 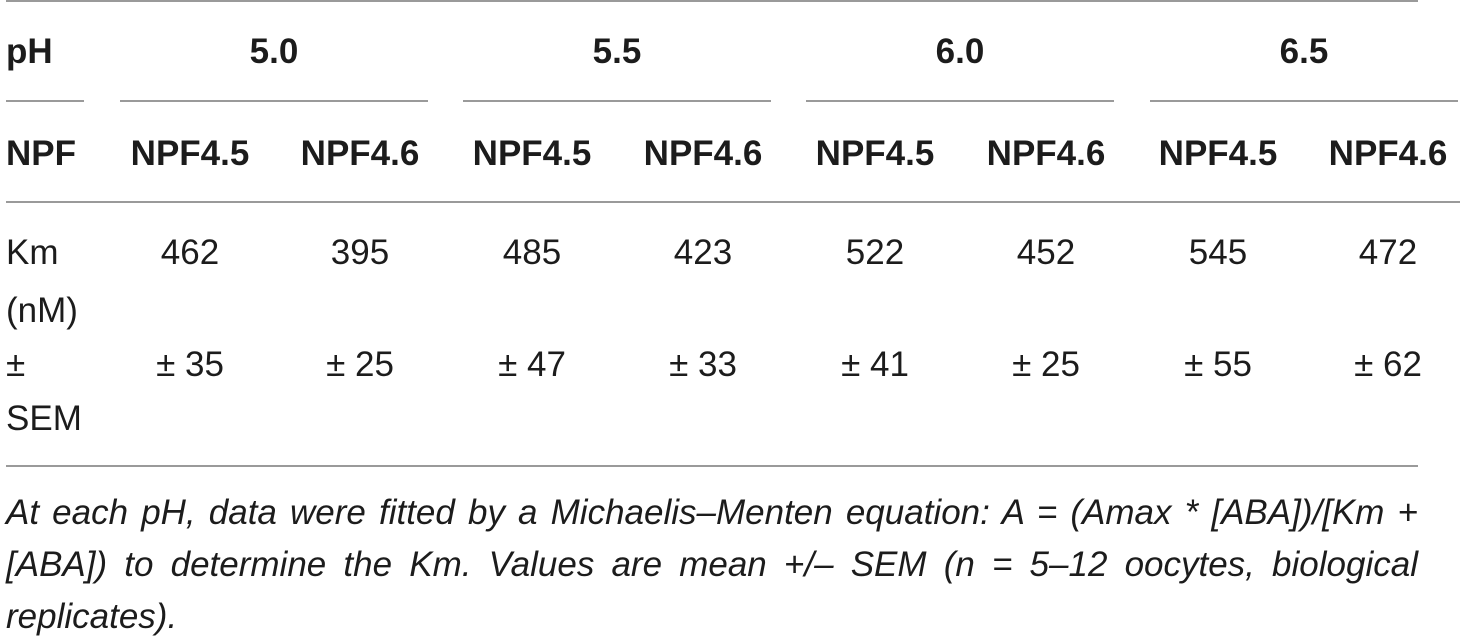 What do you see at coordinates (960, 51) in the screenshot?
I see `ph-group-header: 6.0` at bounding box center [960, 51].